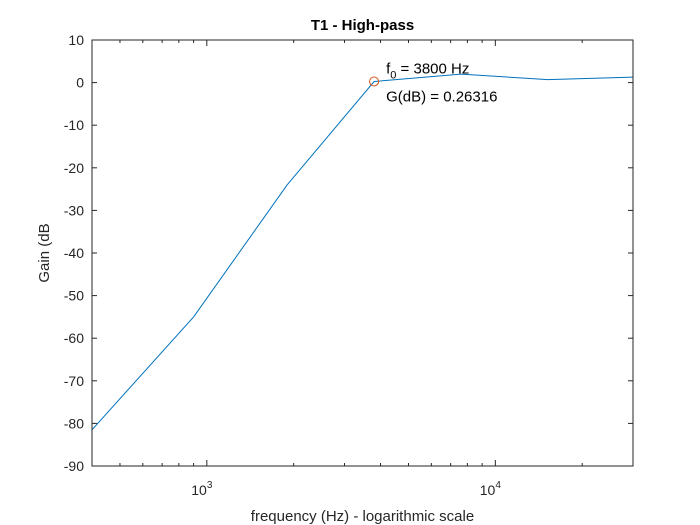  What do you see at coordinates (346, 489) in the screenshot?
I see `x-tick-labels: 10³ 10⁴` at bounding box center [346, 489].